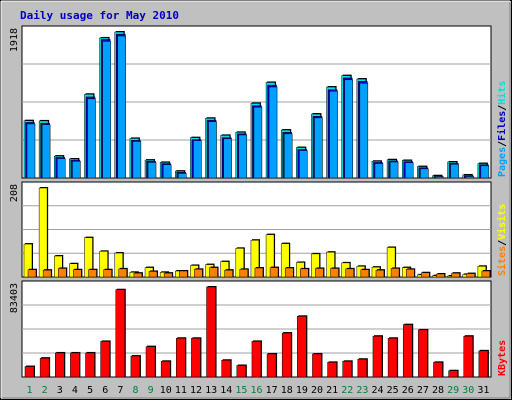 This screenshot has width=512, height=400. Describe the element at coordinates (483, 390) in the screenshot. I see `x-label-day-31: 31` at that location.